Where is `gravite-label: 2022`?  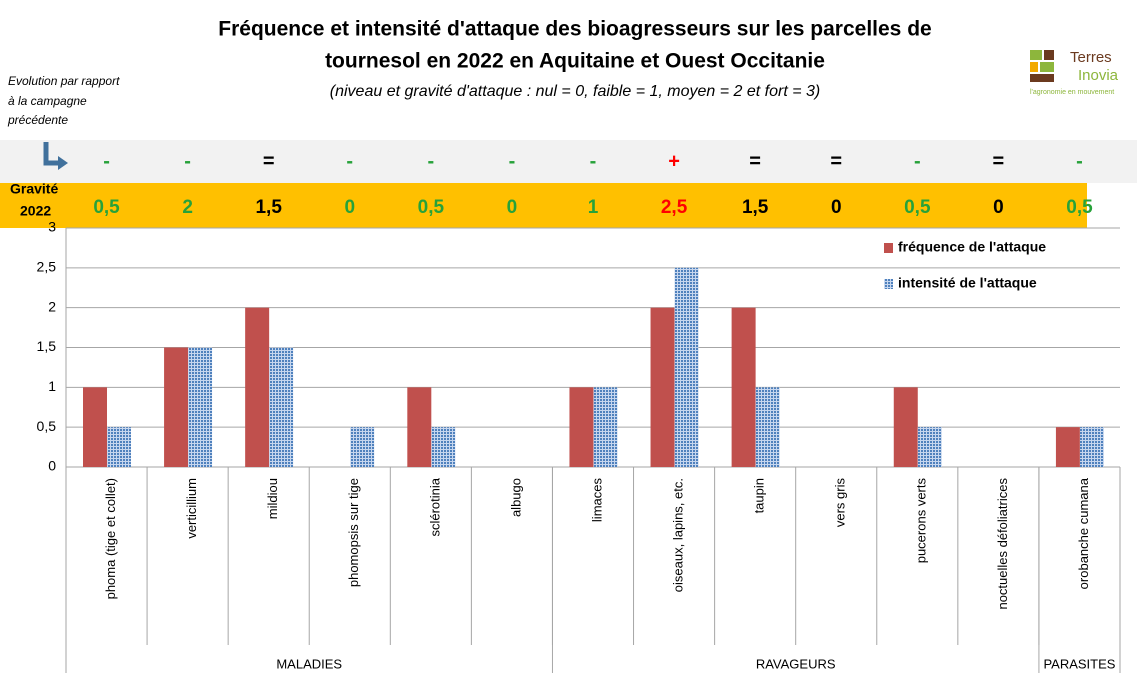 gravite-label: 2022 is located at coordinates (35, 211).